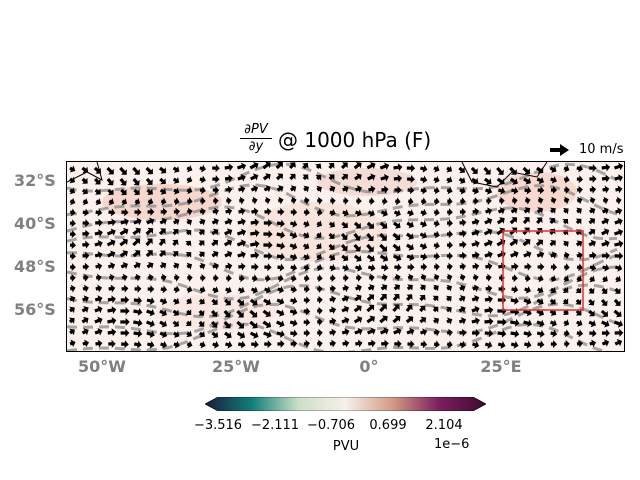 The height and width of the screenshot is (480, 640). I want to click on lat-label-56s: 56°S, so click(35, 309).